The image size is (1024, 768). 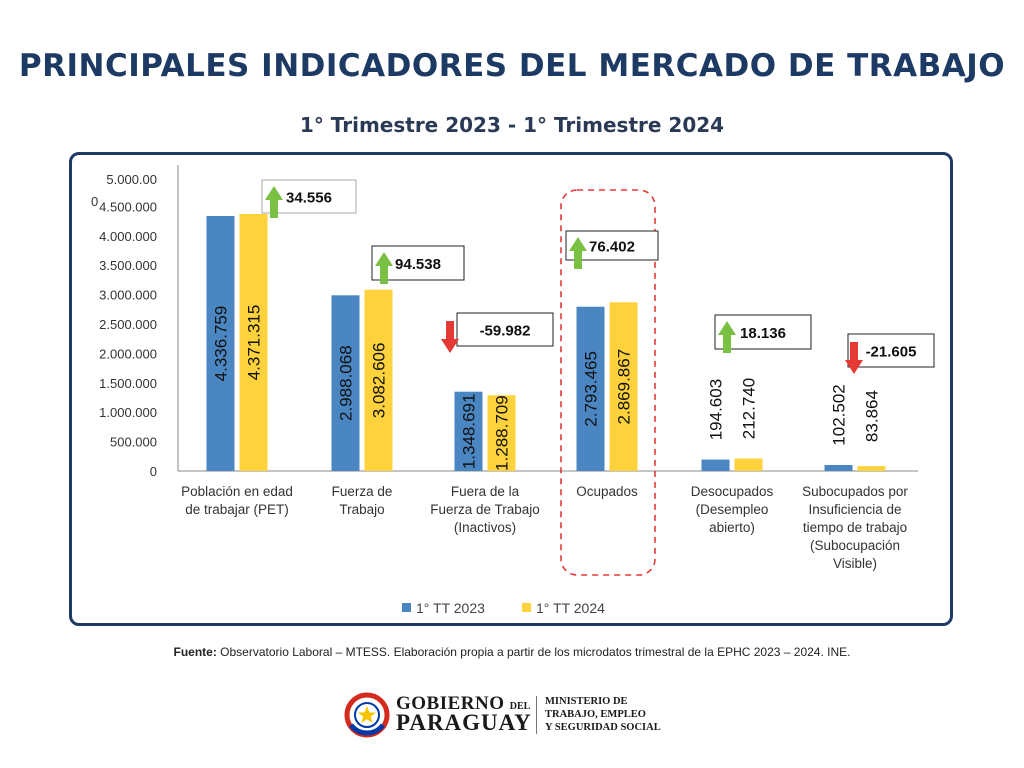 I want to click on bar-value-label: 4.371.315, so click(x=254, y=343).